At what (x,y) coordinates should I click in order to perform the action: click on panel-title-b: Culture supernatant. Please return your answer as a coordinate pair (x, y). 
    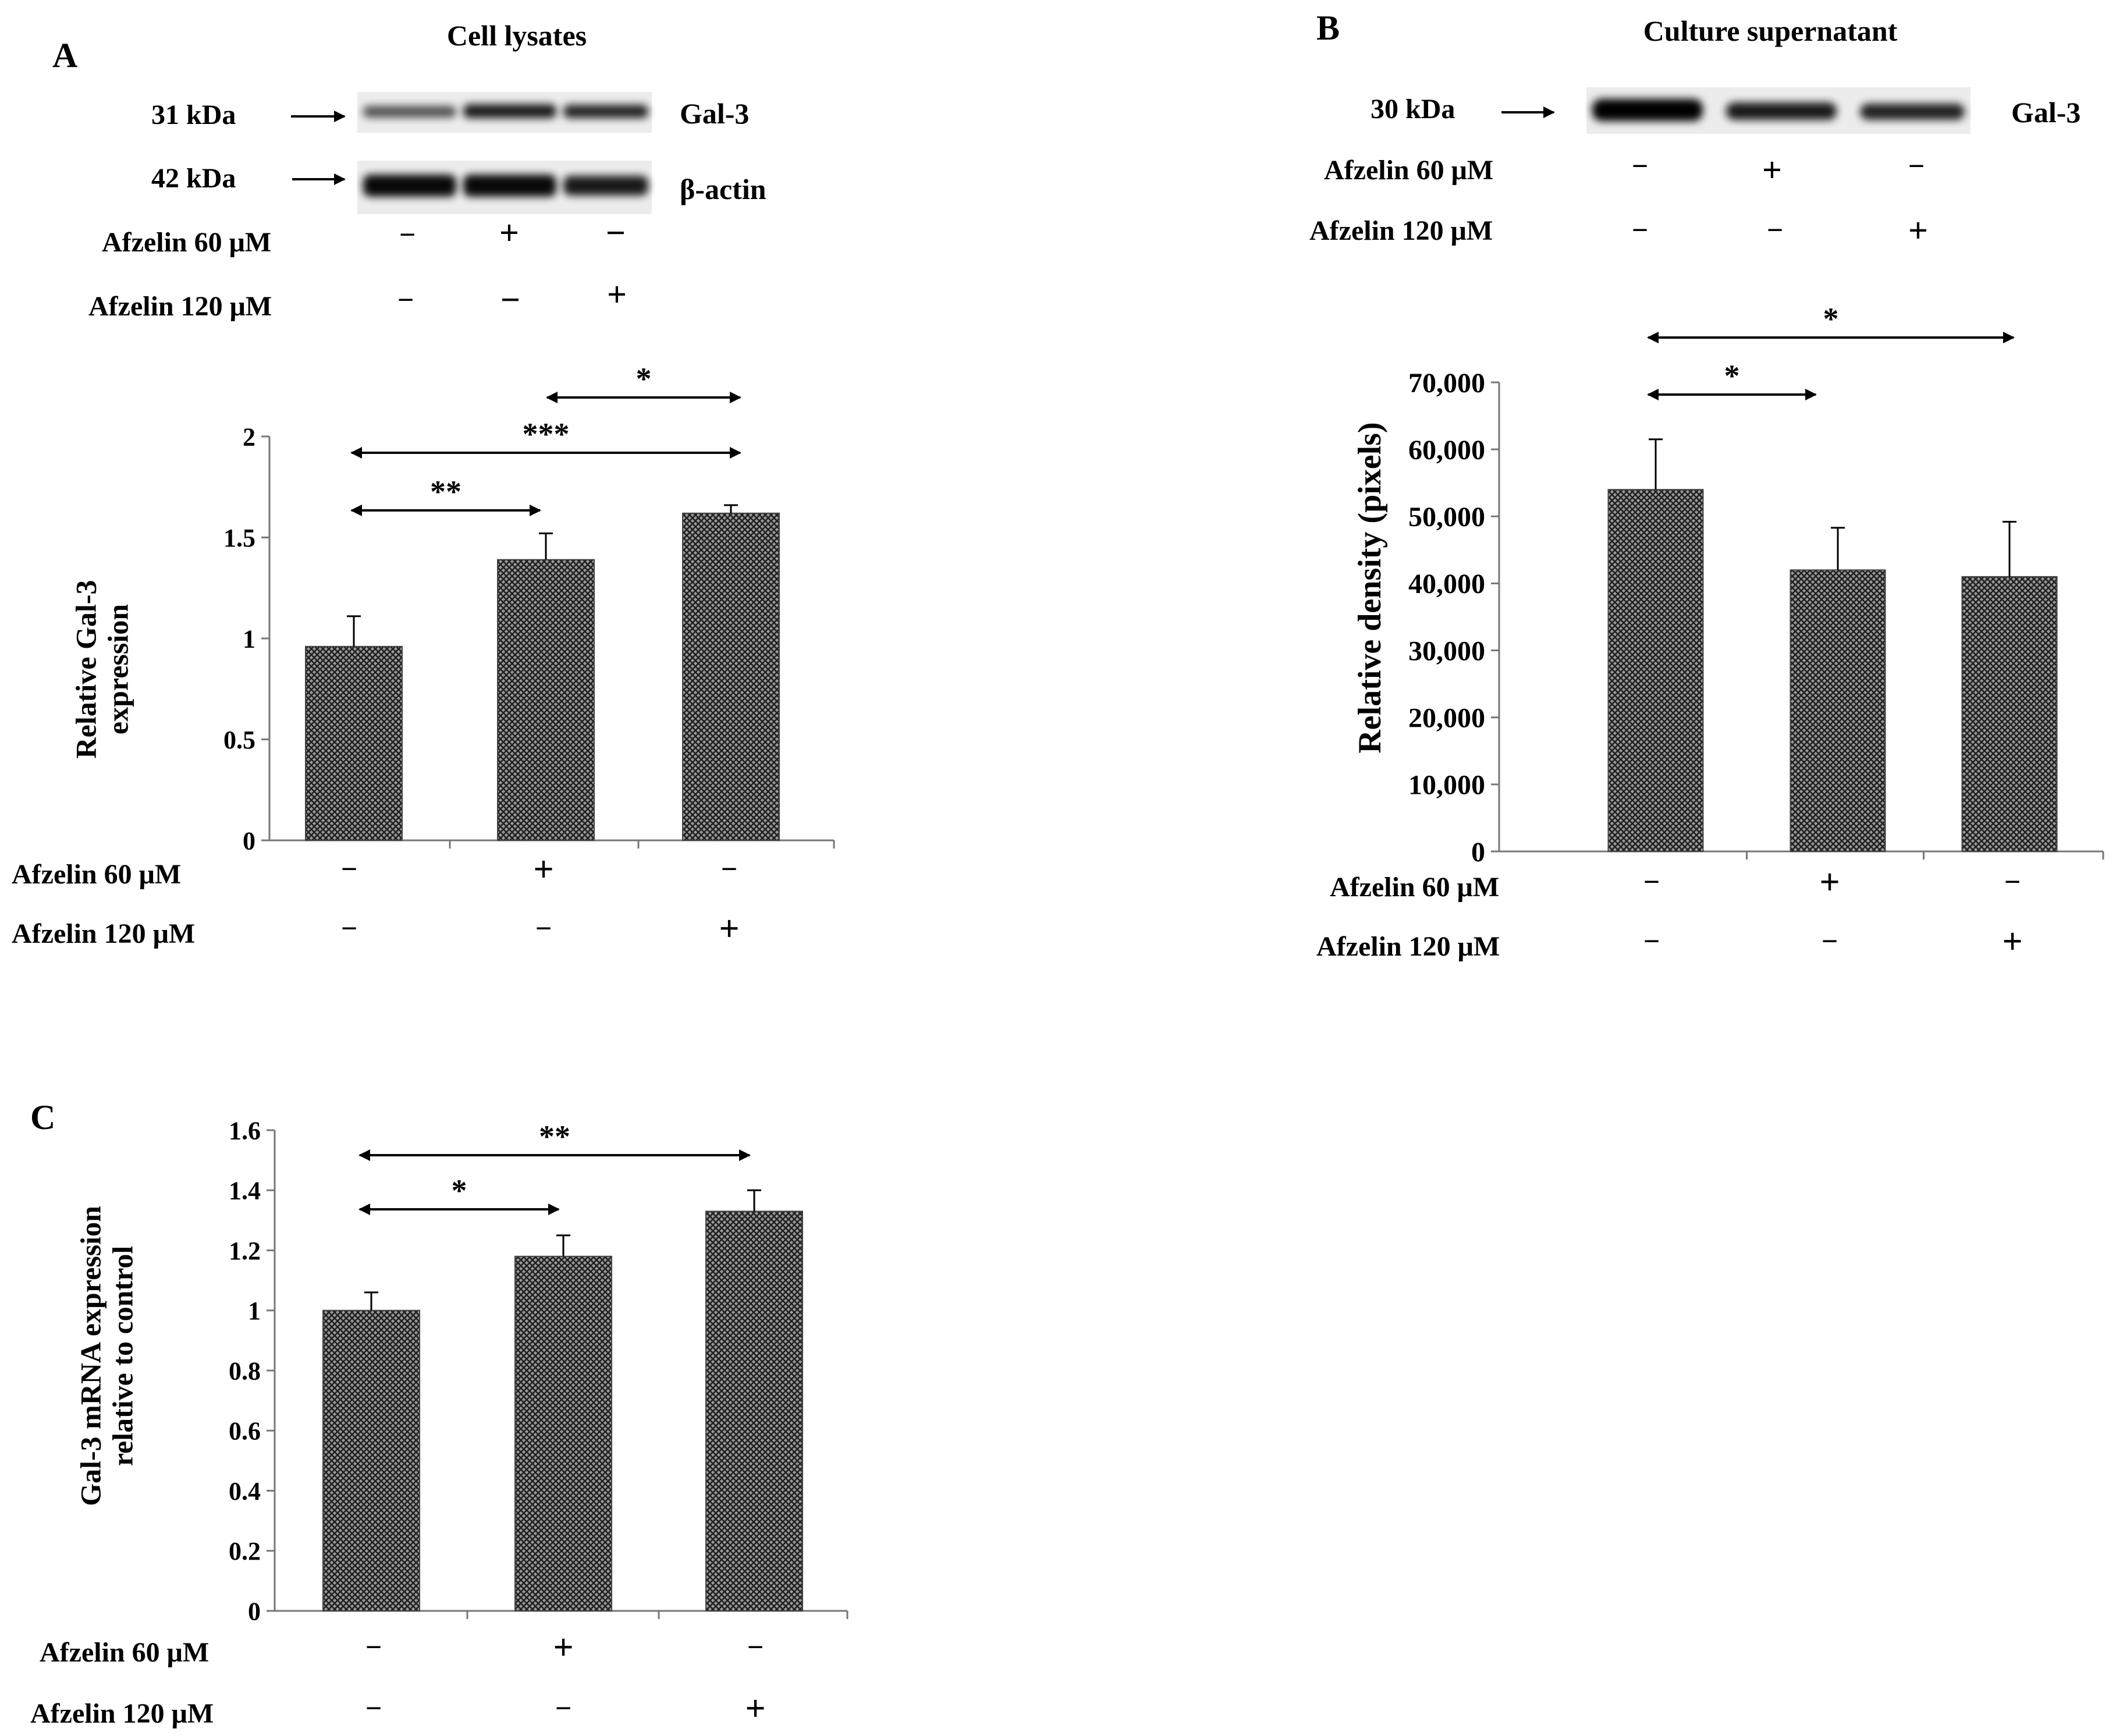
    Looking at the image, I should click on (1771, 31).